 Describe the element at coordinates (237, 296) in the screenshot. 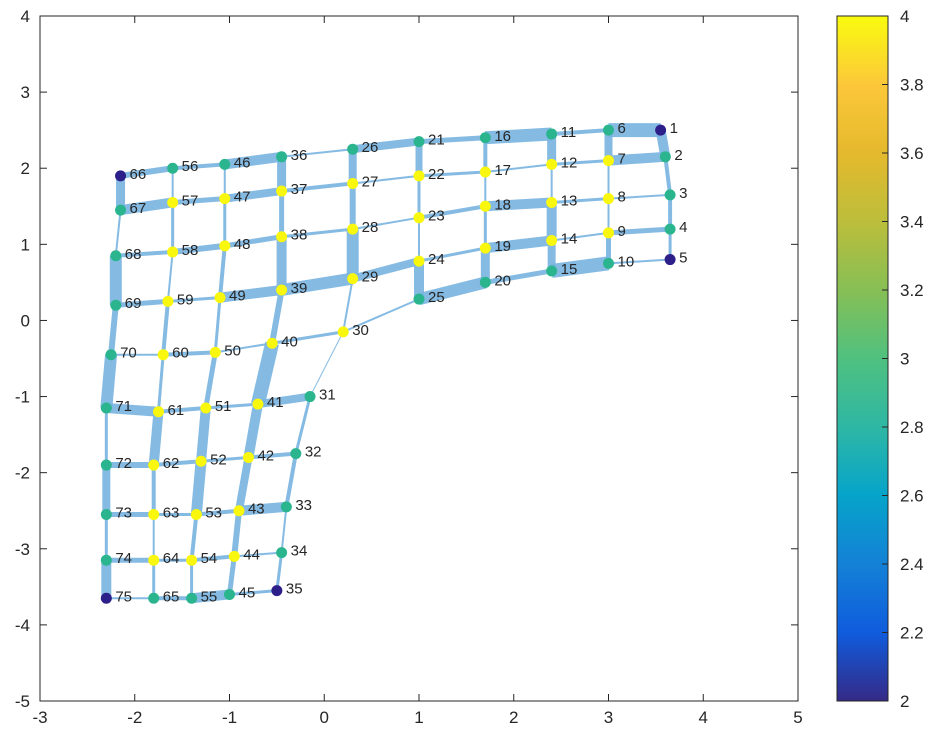

I see `node-label: 49` at that location.